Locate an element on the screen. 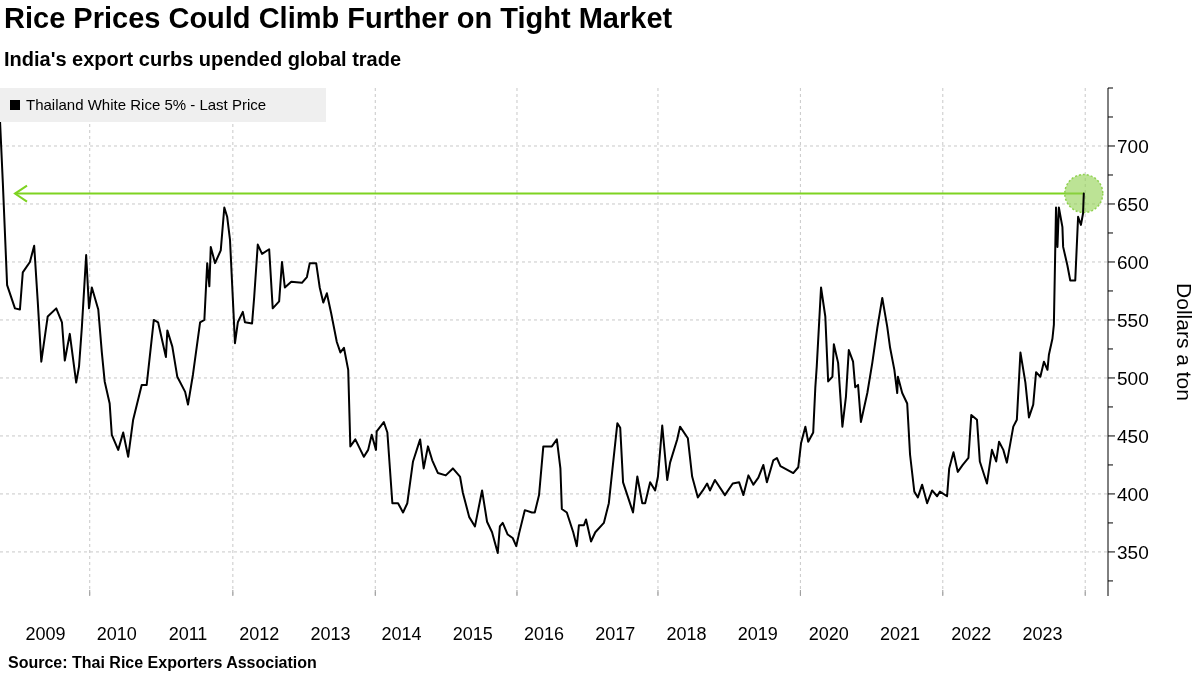 Image resolution: width=1200 pixels, height=675 pixels. x-tick-label: 2018 is located at coordinates (686, 634).